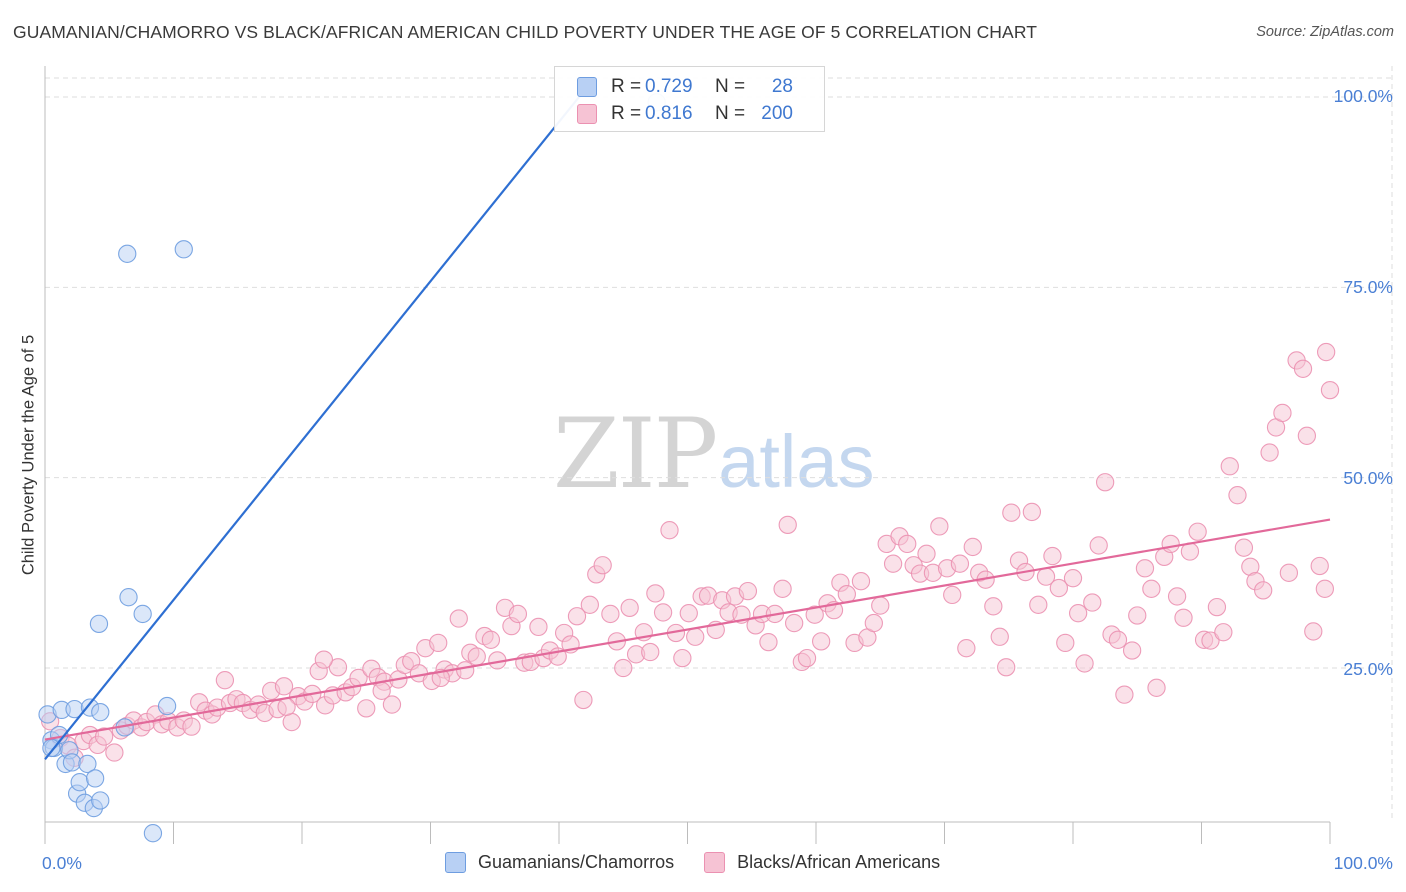  I want to click on legend-item-guamanian: Guamanians/Chamorros, so click(559, 862).